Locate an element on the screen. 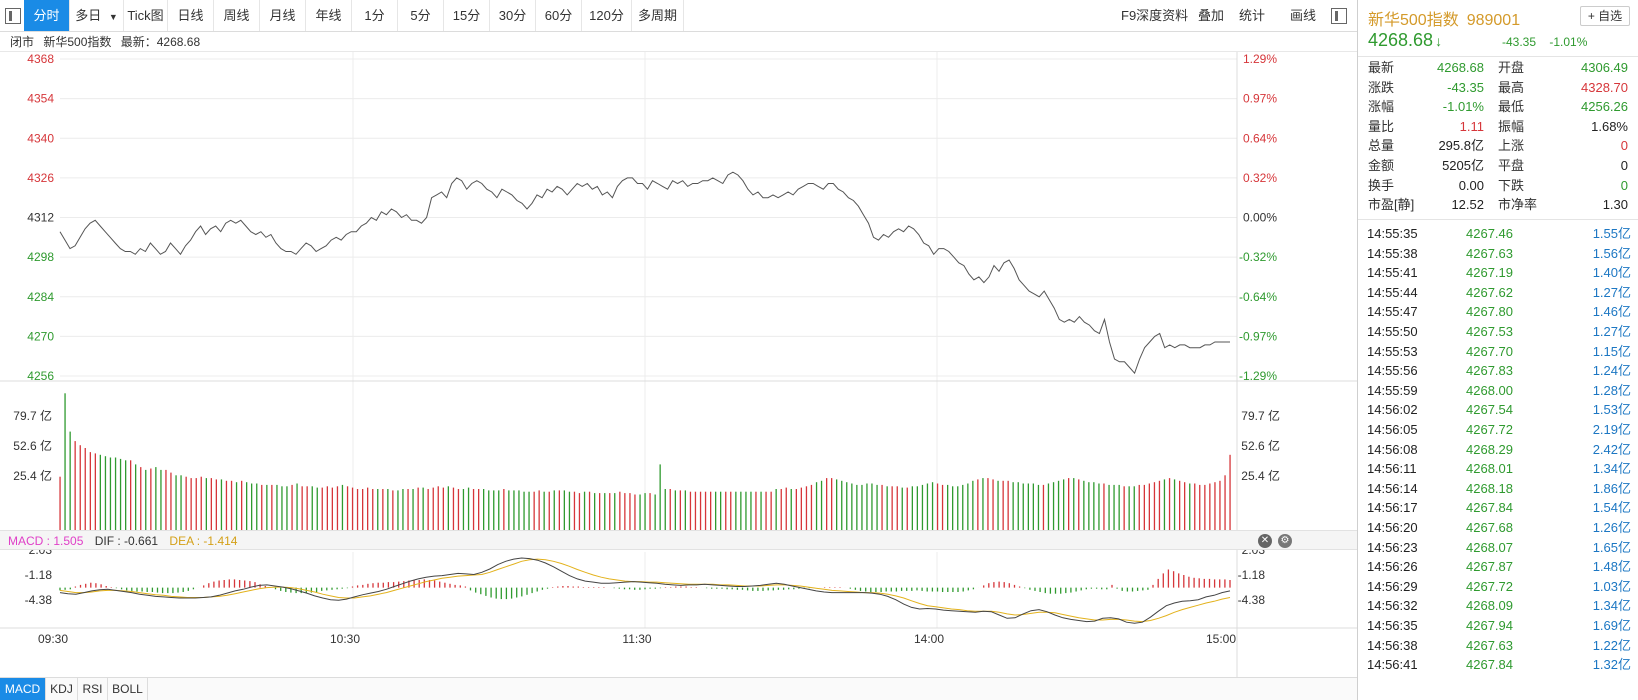 The height and width of the screenshot is (700, 1638). dif-value: DIF : -0.661 is located at coordinates (126, 541).